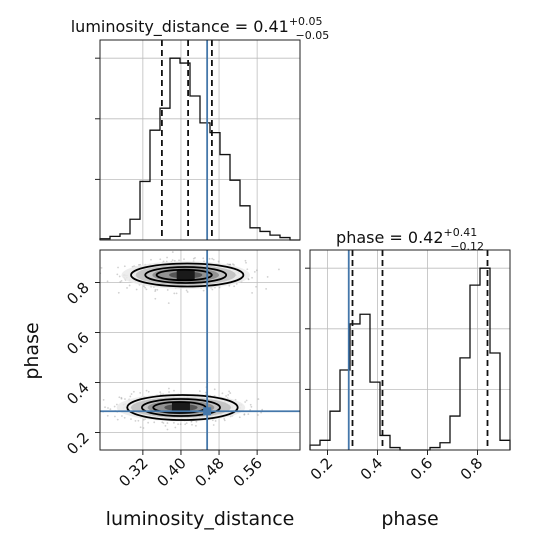  Describe the element at coordinates (78, 344) in the screenshot. I see `y-tick-label: 0.6` at that location.